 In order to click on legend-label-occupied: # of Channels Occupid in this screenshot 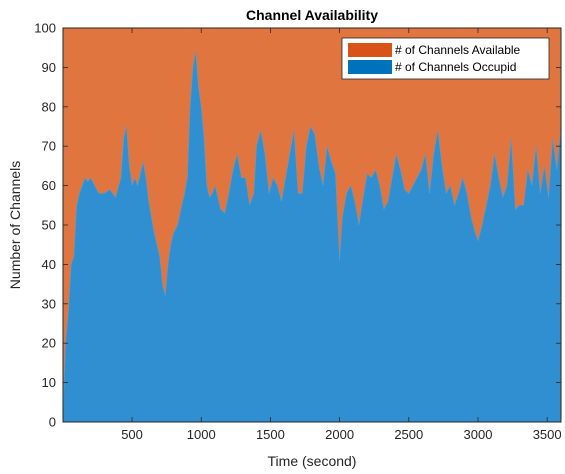, I will do `click(455, 67)`.